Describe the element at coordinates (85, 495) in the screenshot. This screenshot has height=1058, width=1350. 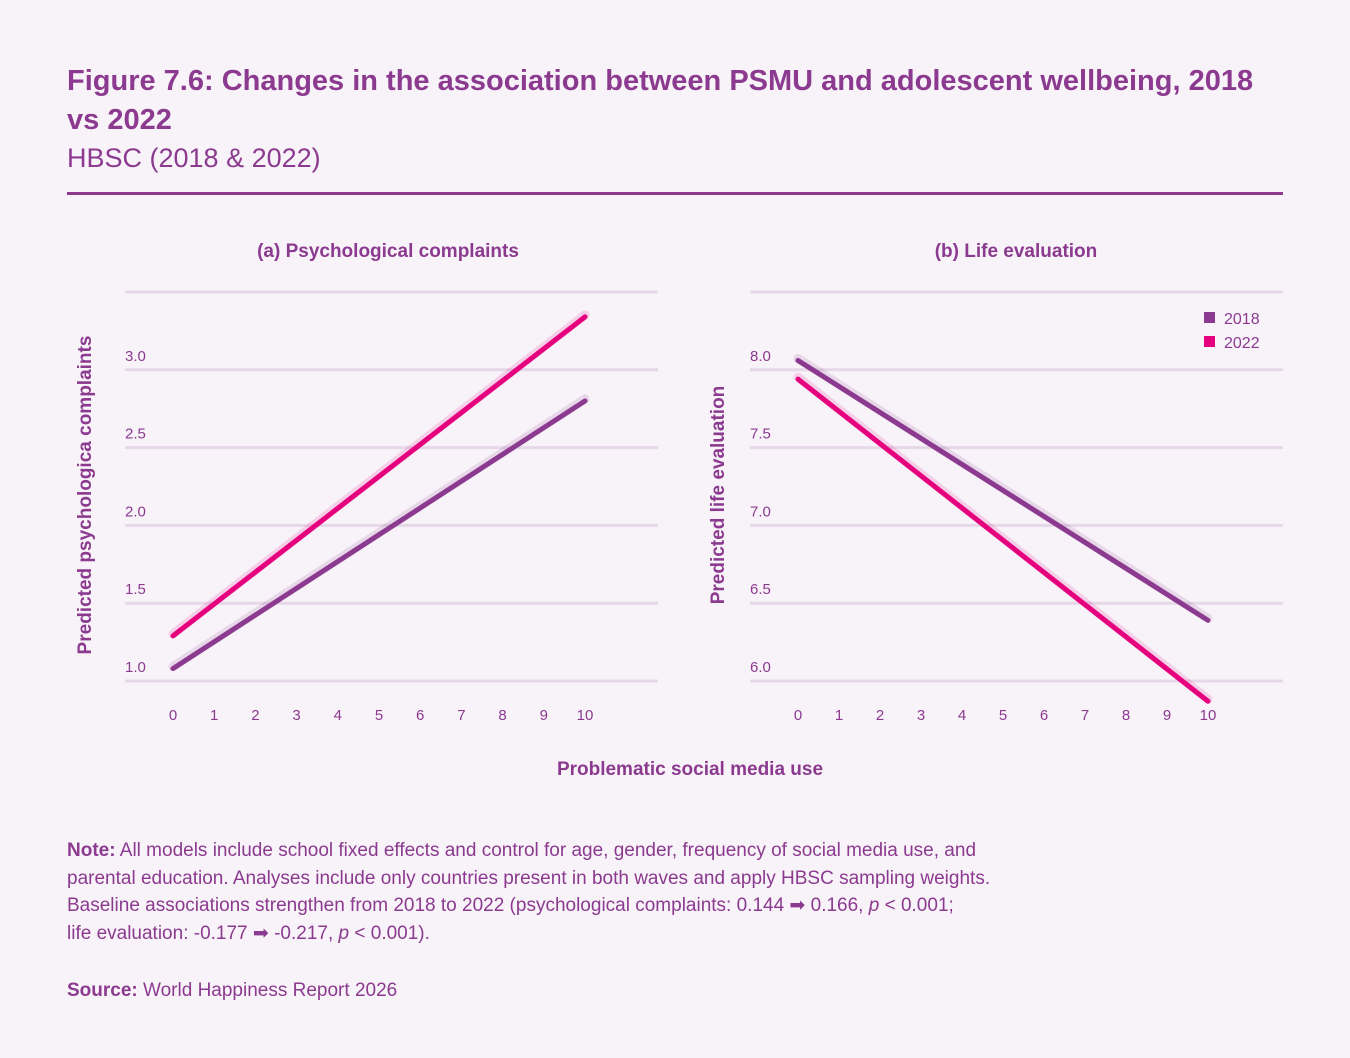
I see `panel-a-y-axis-label: Predicted psychologica complaints` at that location.